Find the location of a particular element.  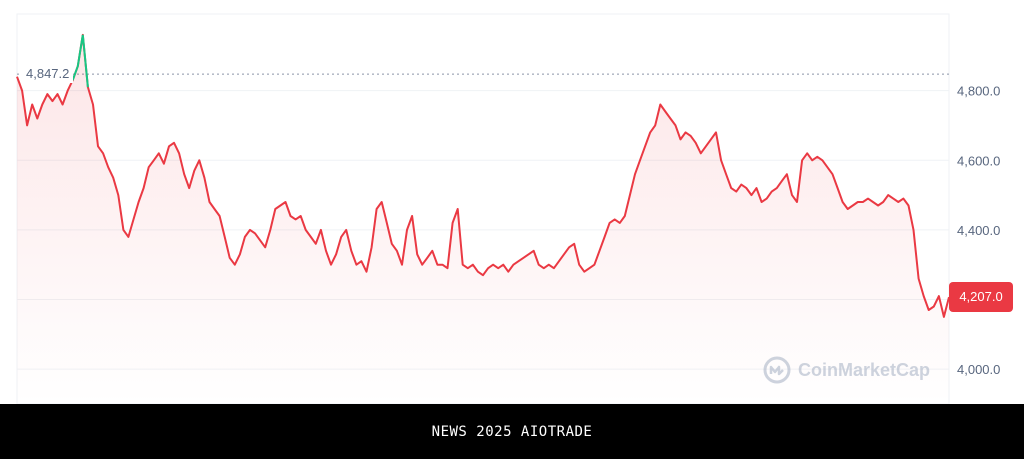

watermark-text: CoinMarketCap is located at coordinates (864, 369).